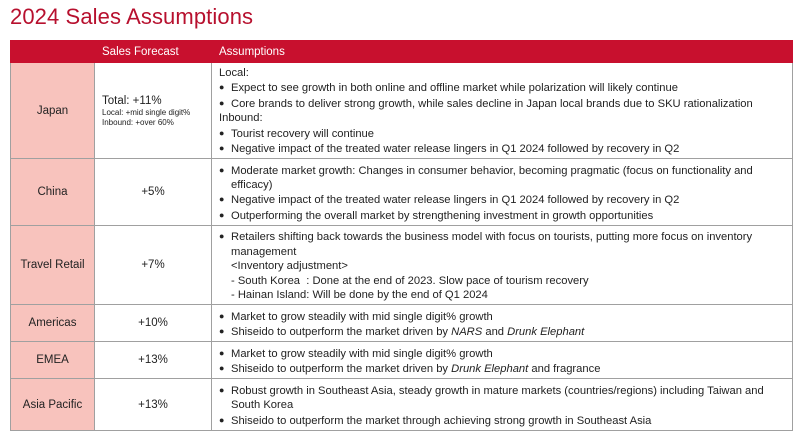 The image size is (800, 436). What do you see at coordinates (52, 360) in the screenshot?
I see `region-emea: EMEA` at bounding box center [52, 360].